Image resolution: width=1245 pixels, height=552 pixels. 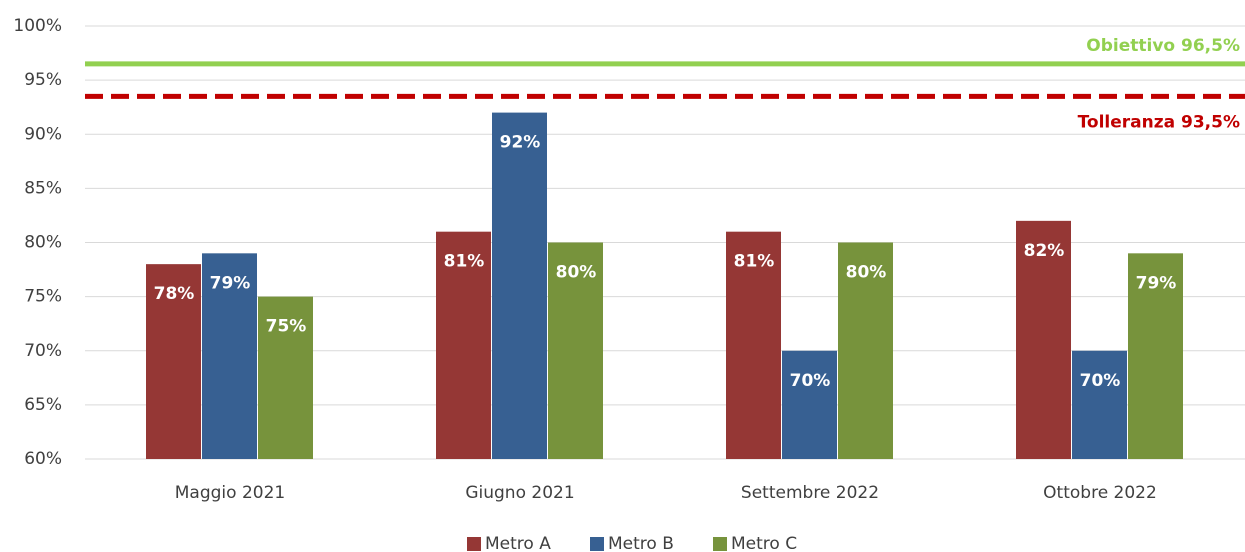 What do you see at coordinates (174, 294) in the screenshot?
I see `data-label: 78%` at bounding box center [174, 294].